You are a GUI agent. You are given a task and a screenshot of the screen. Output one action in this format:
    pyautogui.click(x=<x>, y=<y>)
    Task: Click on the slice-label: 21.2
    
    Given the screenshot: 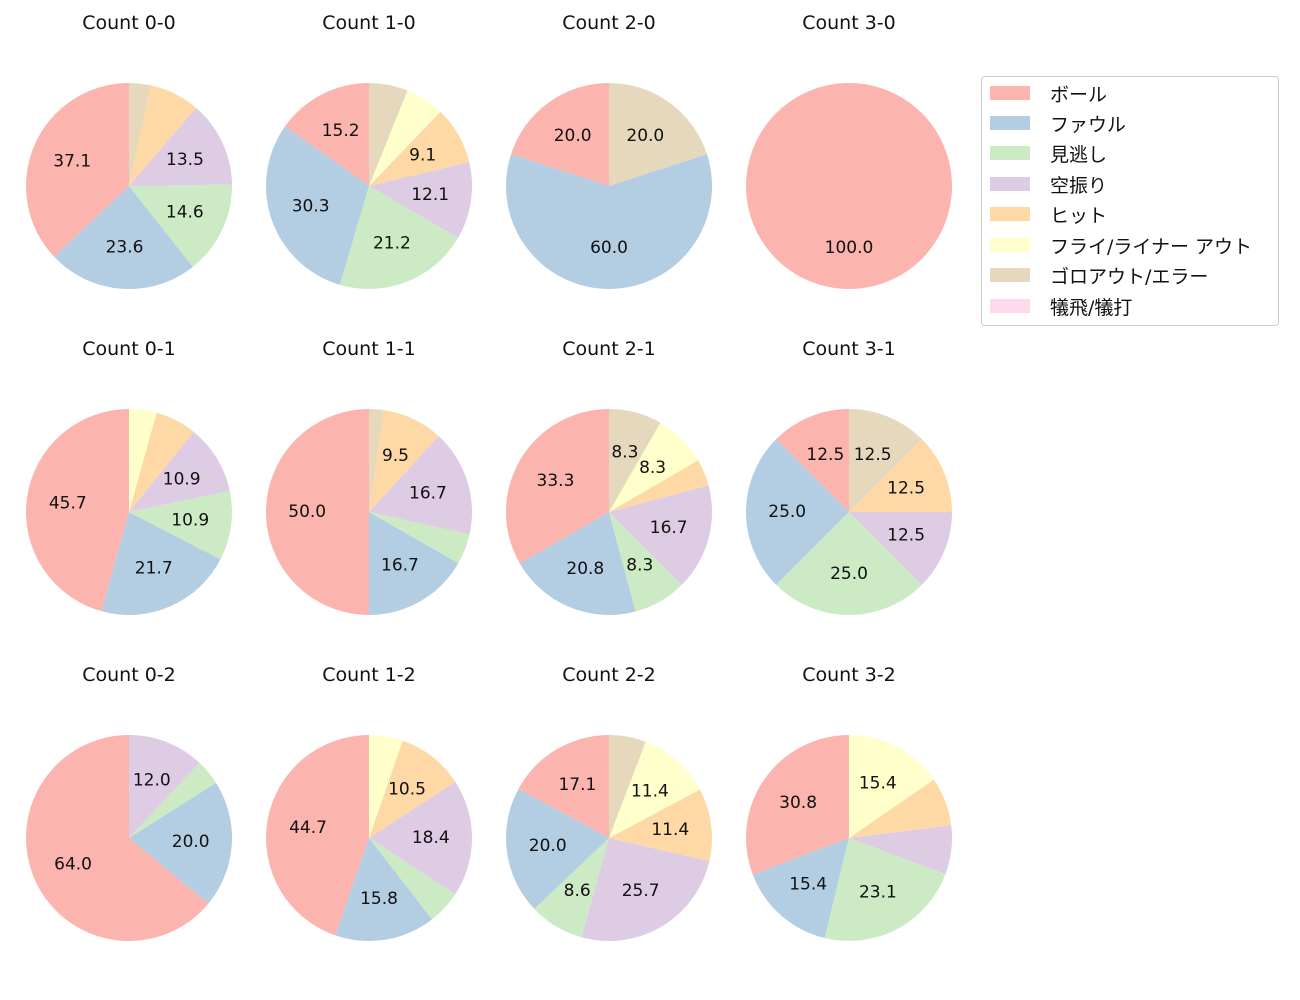 What is the action you would take?
    pyautogui.click(x=392, y=243)
    